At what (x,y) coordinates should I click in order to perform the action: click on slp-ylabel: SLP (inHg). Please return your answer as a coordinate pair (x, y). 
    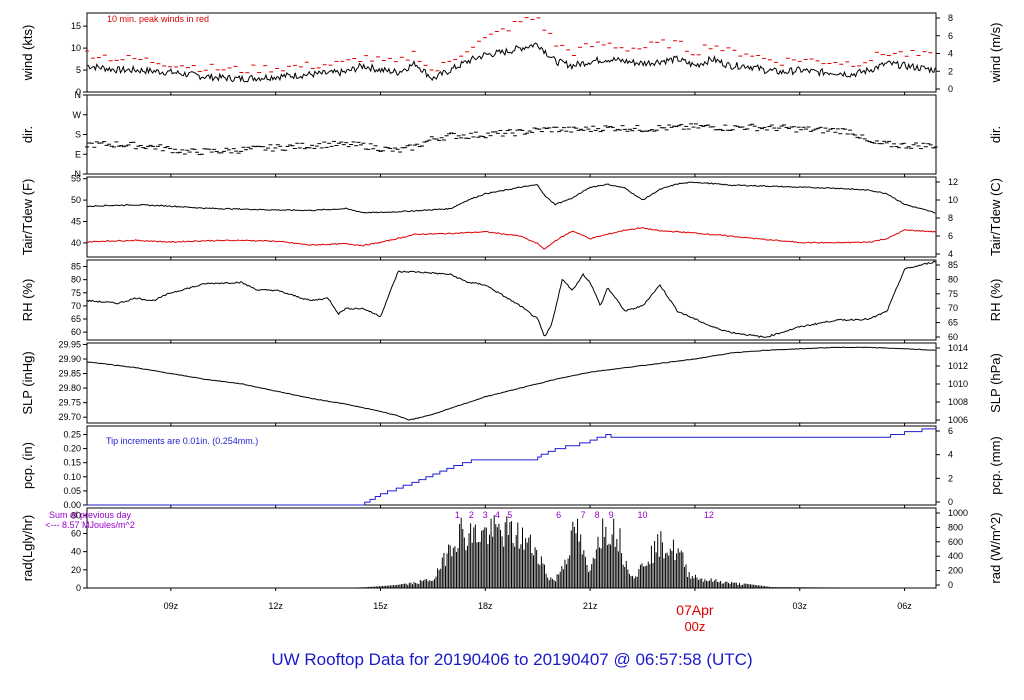
    Looking at the image, I should click on (27, 382).